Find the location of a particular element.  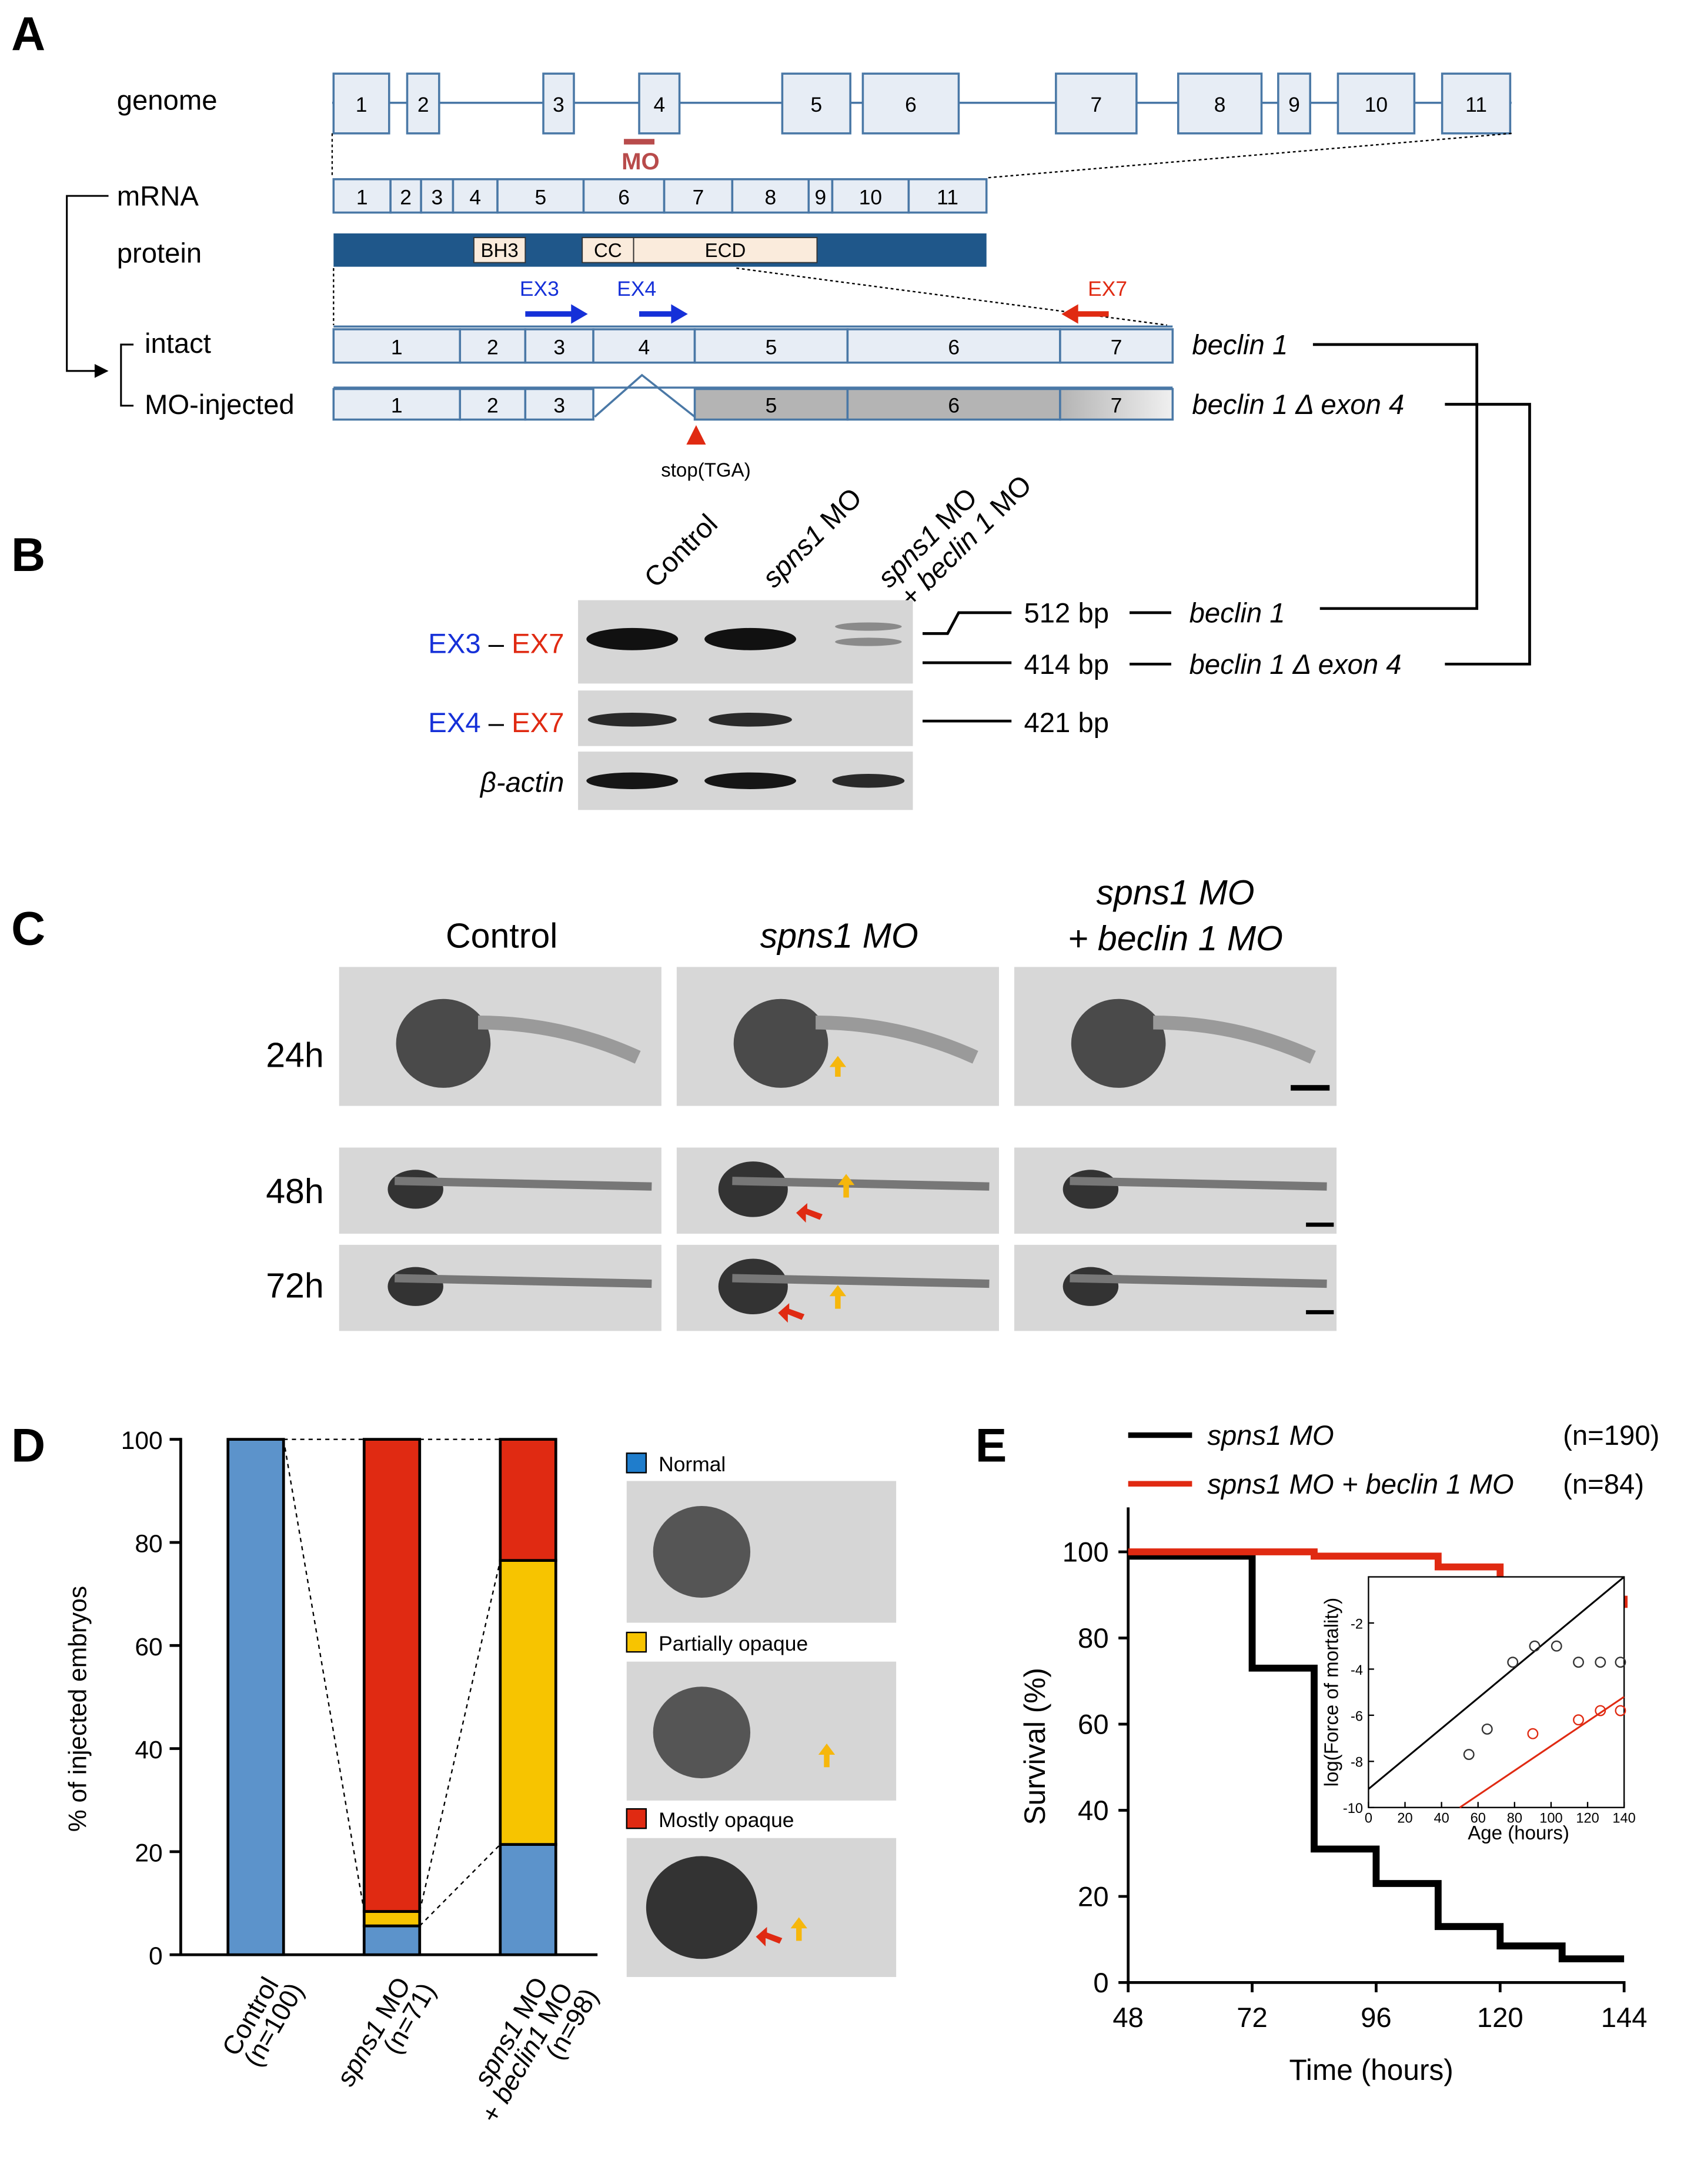

inset-ticks: -10 -8 -6 -4 -2 0 20 40 60 80 100 120 140 is located at coordinates (1489, 1722).